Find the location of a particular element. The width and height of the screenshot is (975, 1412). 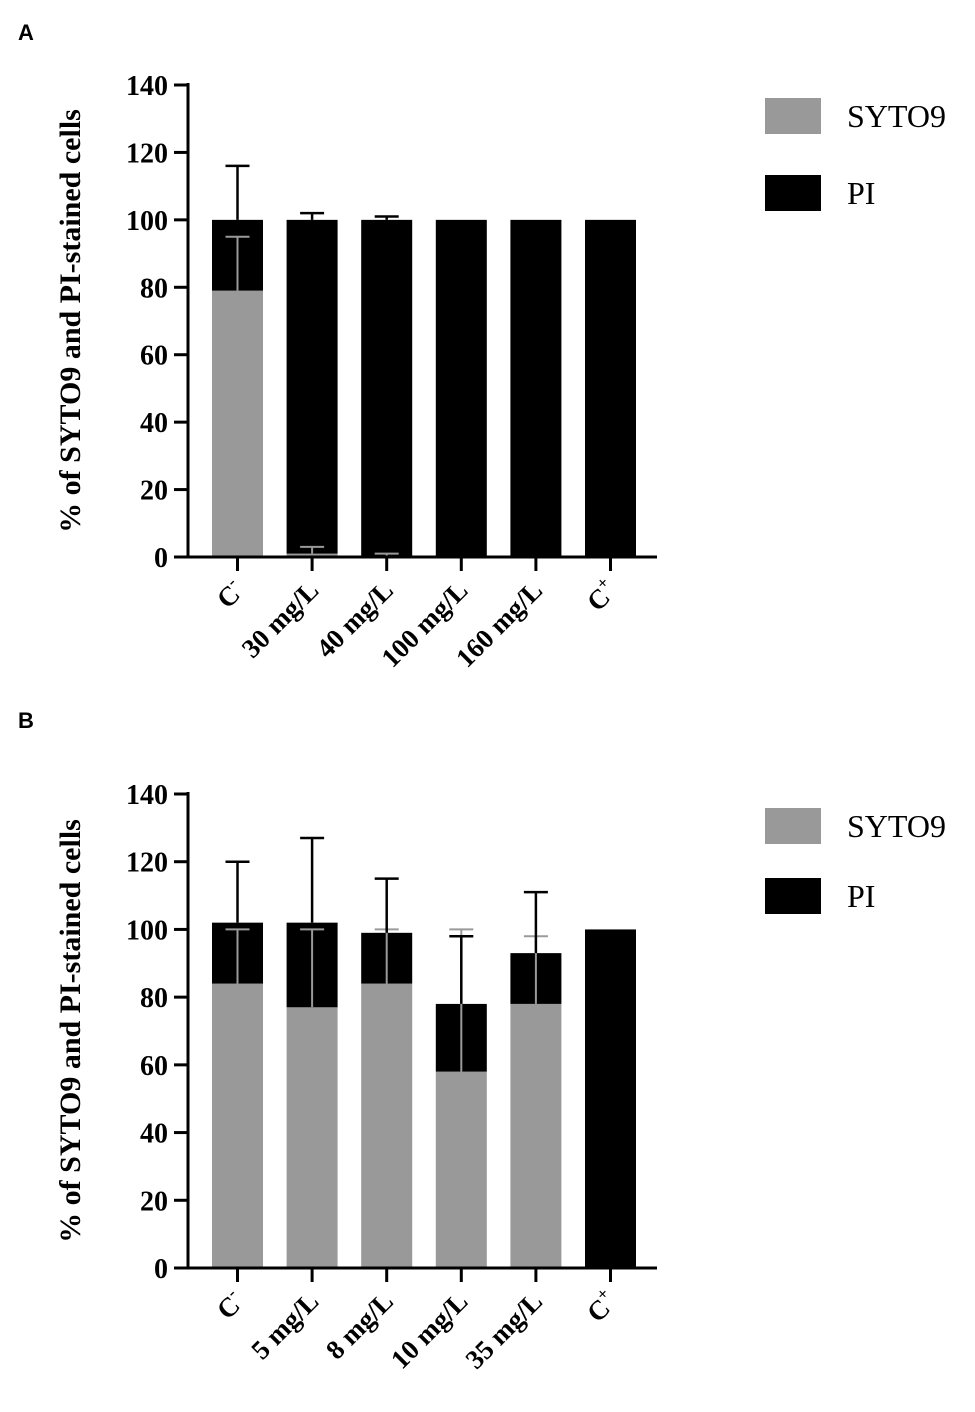

x-tick-label-text: 5 mg/L is located at coordinates (284, 1325).